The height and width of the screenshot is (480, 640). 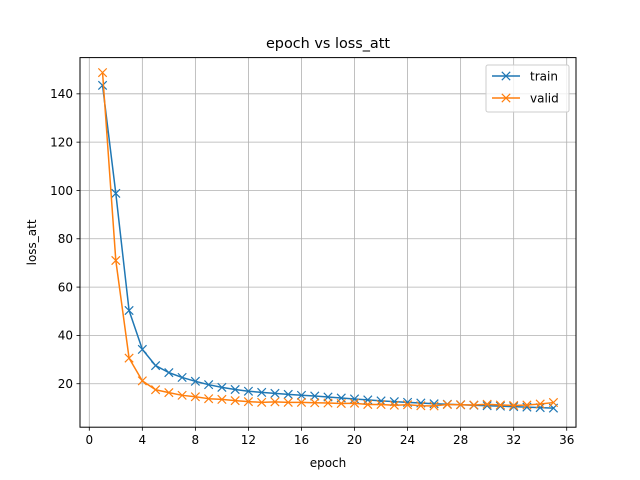 What do you see at coordinates (65, 384) in the screenshot?
I see `y-tick-label: 20` at bounding box center [65, 384].